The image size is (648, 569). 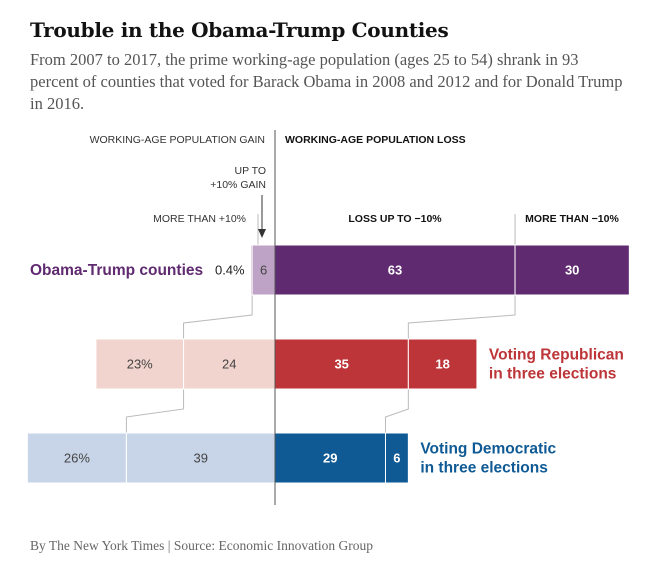 I want to click on header-gain: WORKING-AGE POPULATION GAIN, so click(x=177, y=140).